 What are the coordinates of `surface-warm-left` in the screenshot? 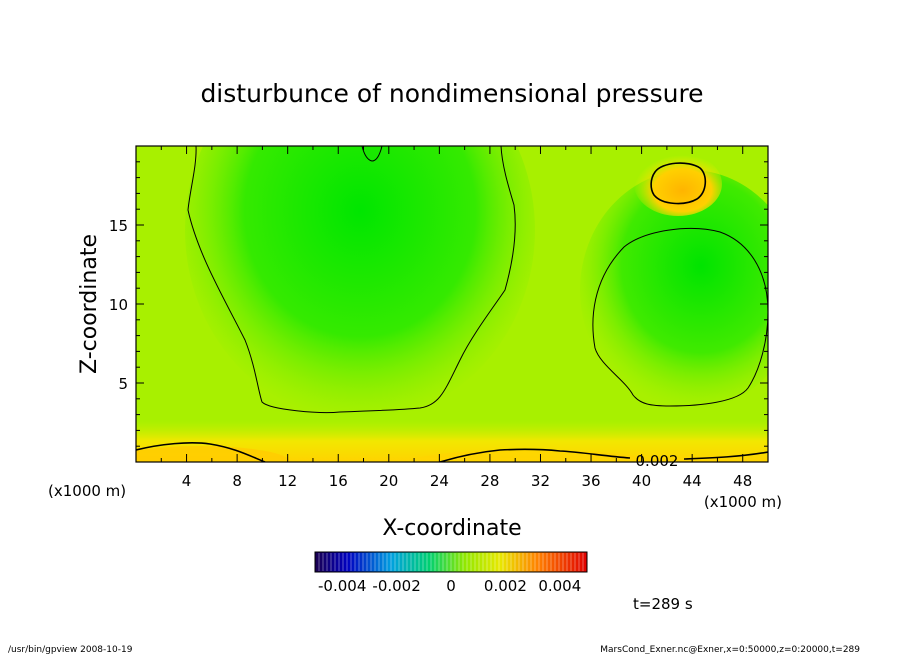 It's located at (213, 454).